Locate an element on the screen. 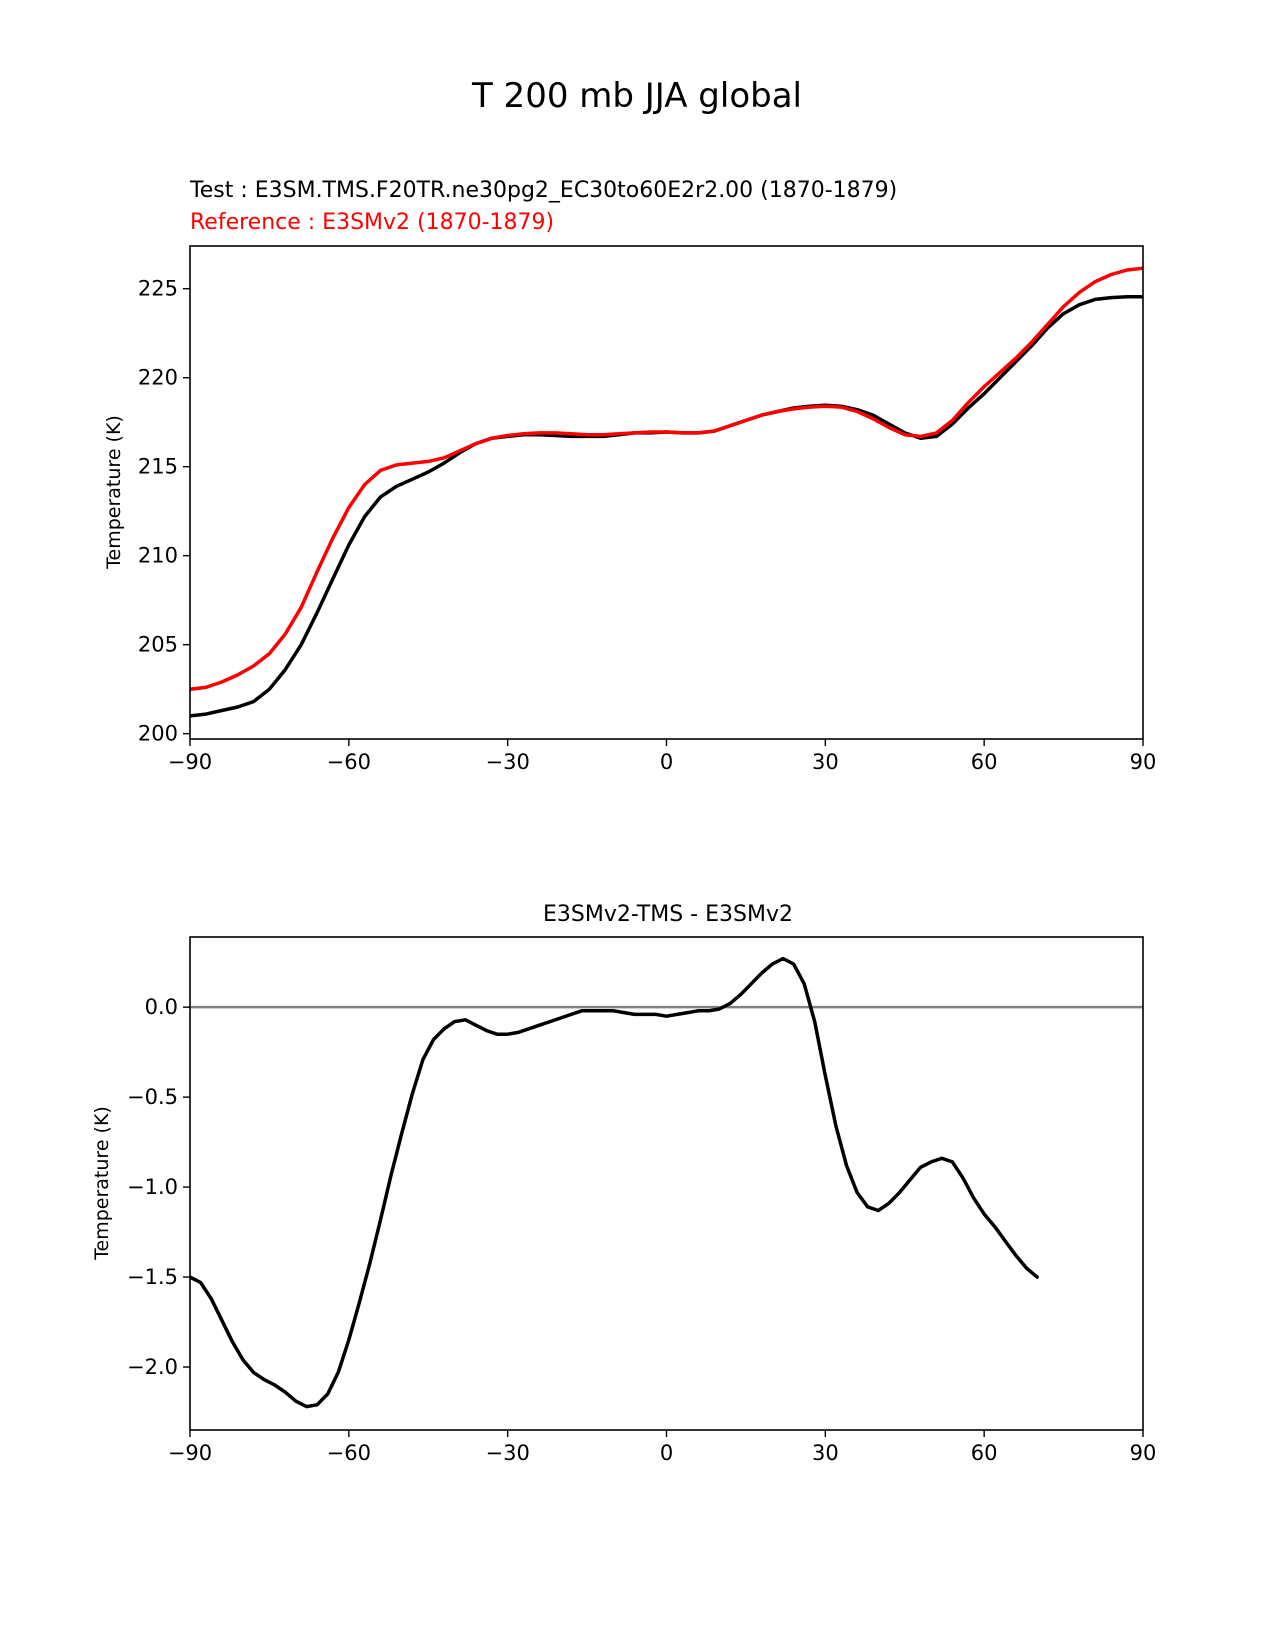 This screenshot has width=1275, height=1650. bottom-chart-ytick-label: 0.0 is located at coordinates (161, 1007).